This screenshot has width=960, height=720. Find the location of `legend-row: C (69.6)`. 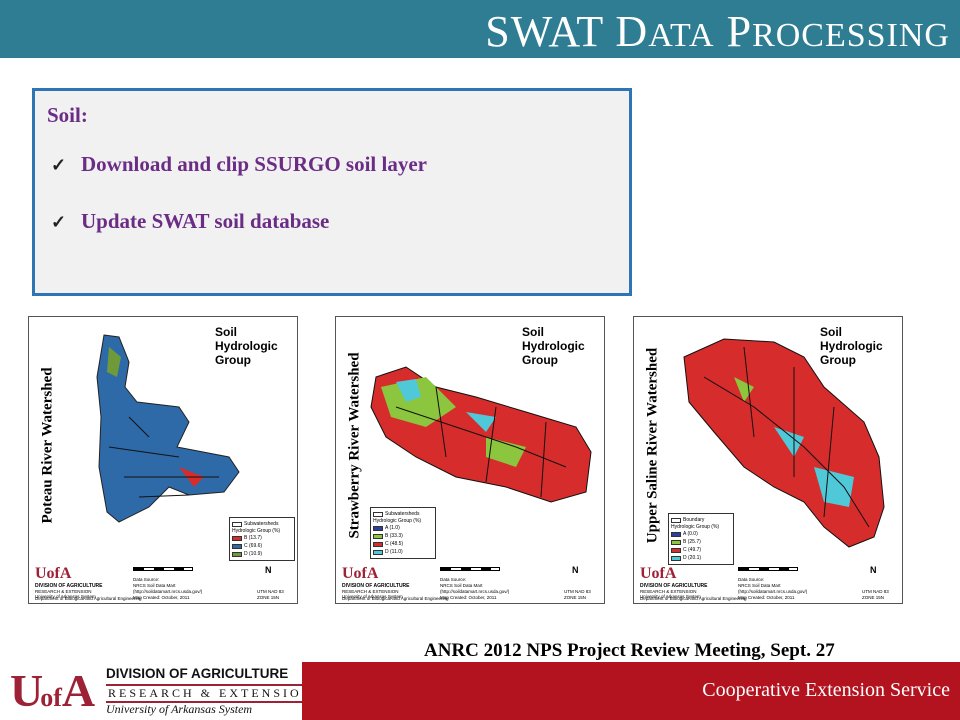

legend-row: C (69.6) is located at coordinates (262, 546).